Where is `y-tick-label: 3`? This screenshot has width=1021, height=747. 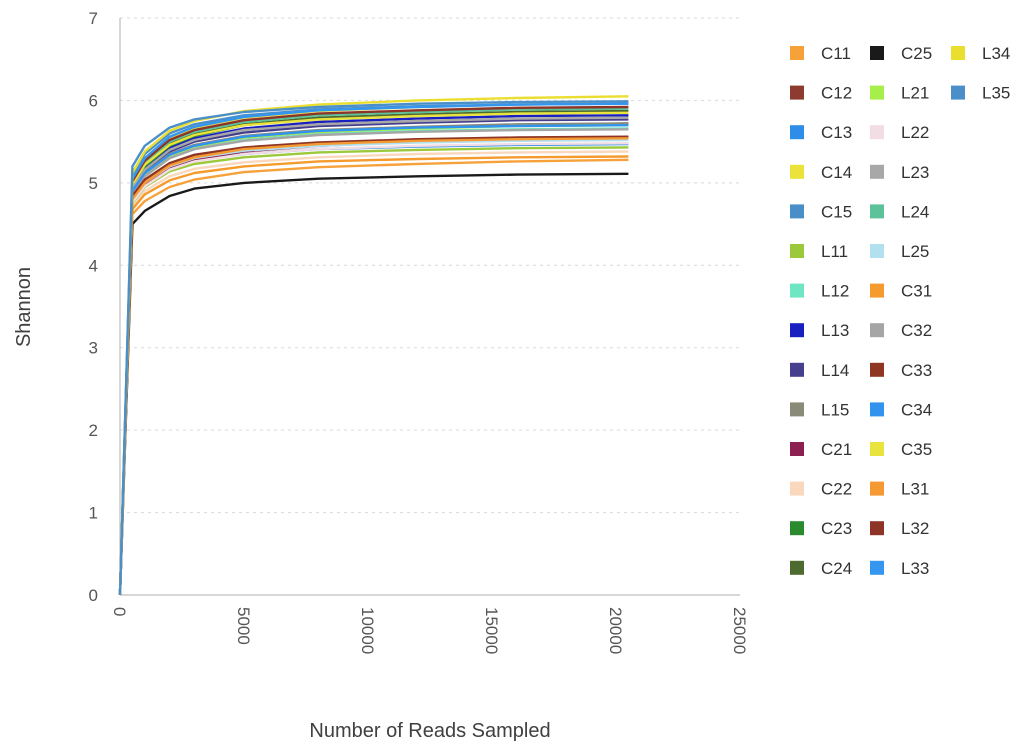
y-tick-label: 3 is located at coordinates (93, 348).